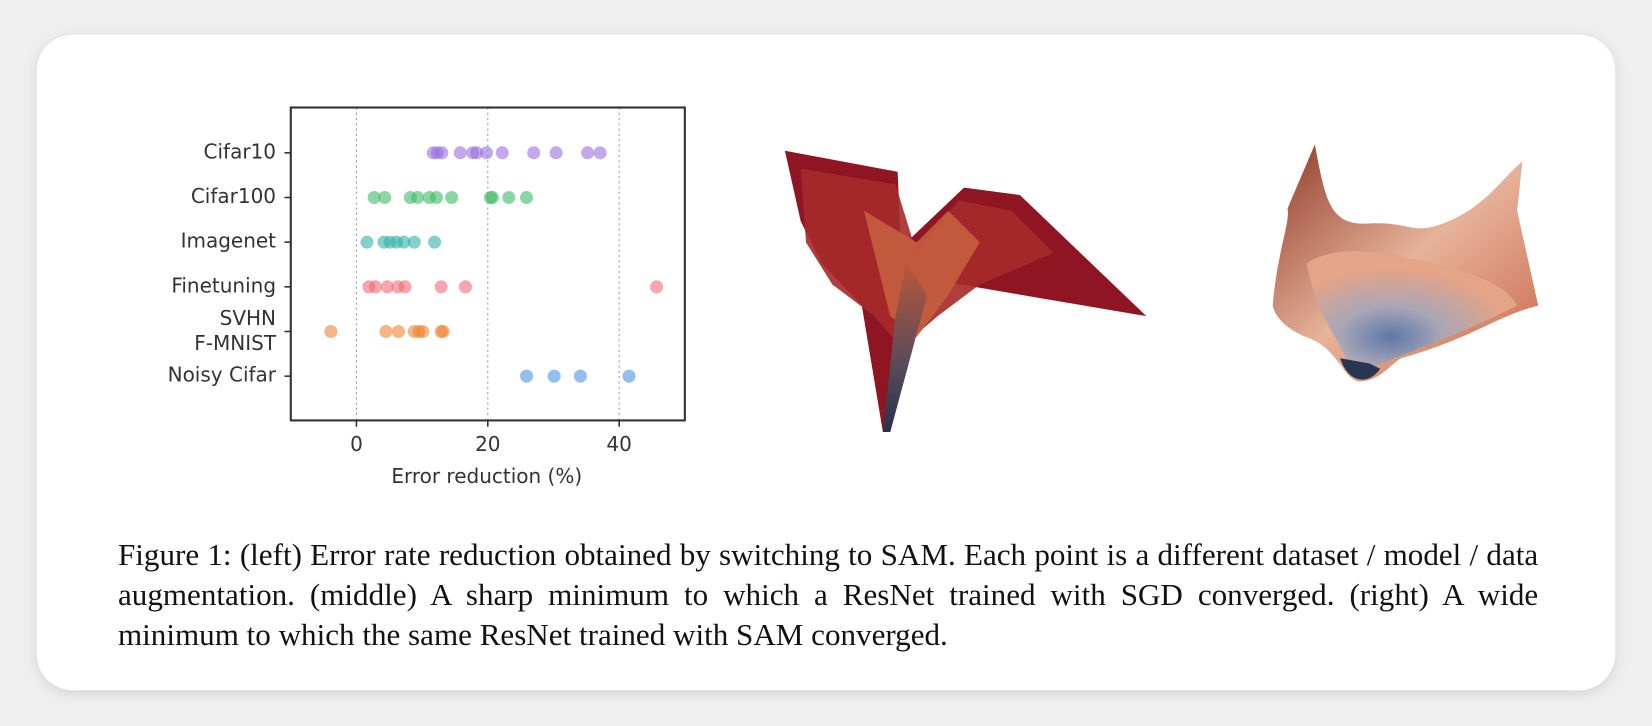 The image size is (1652, 726). I want to click on wide-minimum-surface, so click(1405, 263).